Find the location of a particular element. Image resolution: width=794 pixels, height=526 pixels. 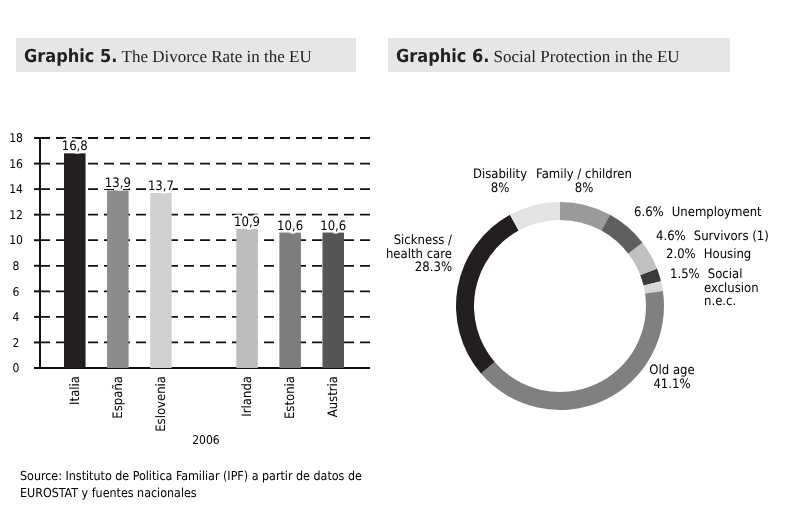

chart-subtitle: Social Protection in the EU is located at coordinates (586, 56).